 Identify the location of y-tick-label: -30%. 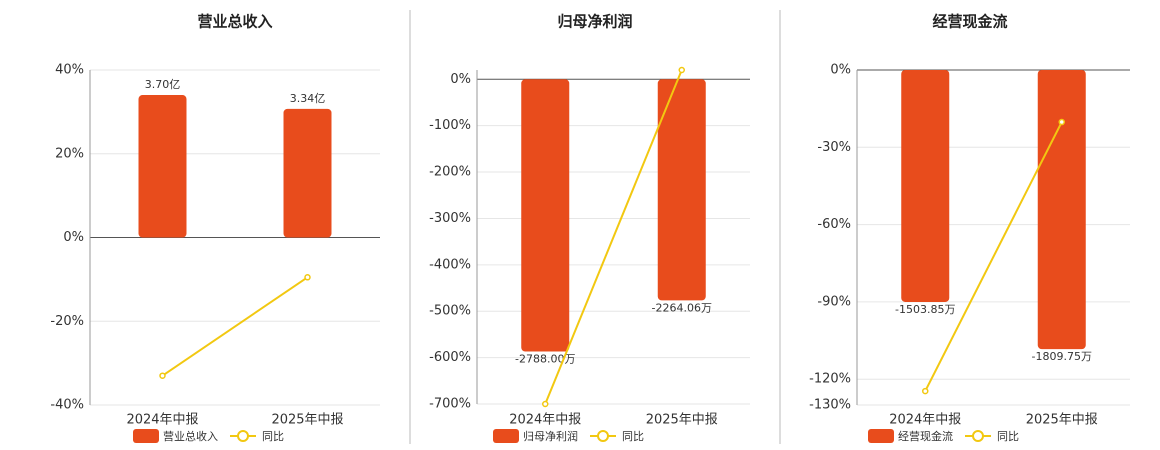
(834, 147).